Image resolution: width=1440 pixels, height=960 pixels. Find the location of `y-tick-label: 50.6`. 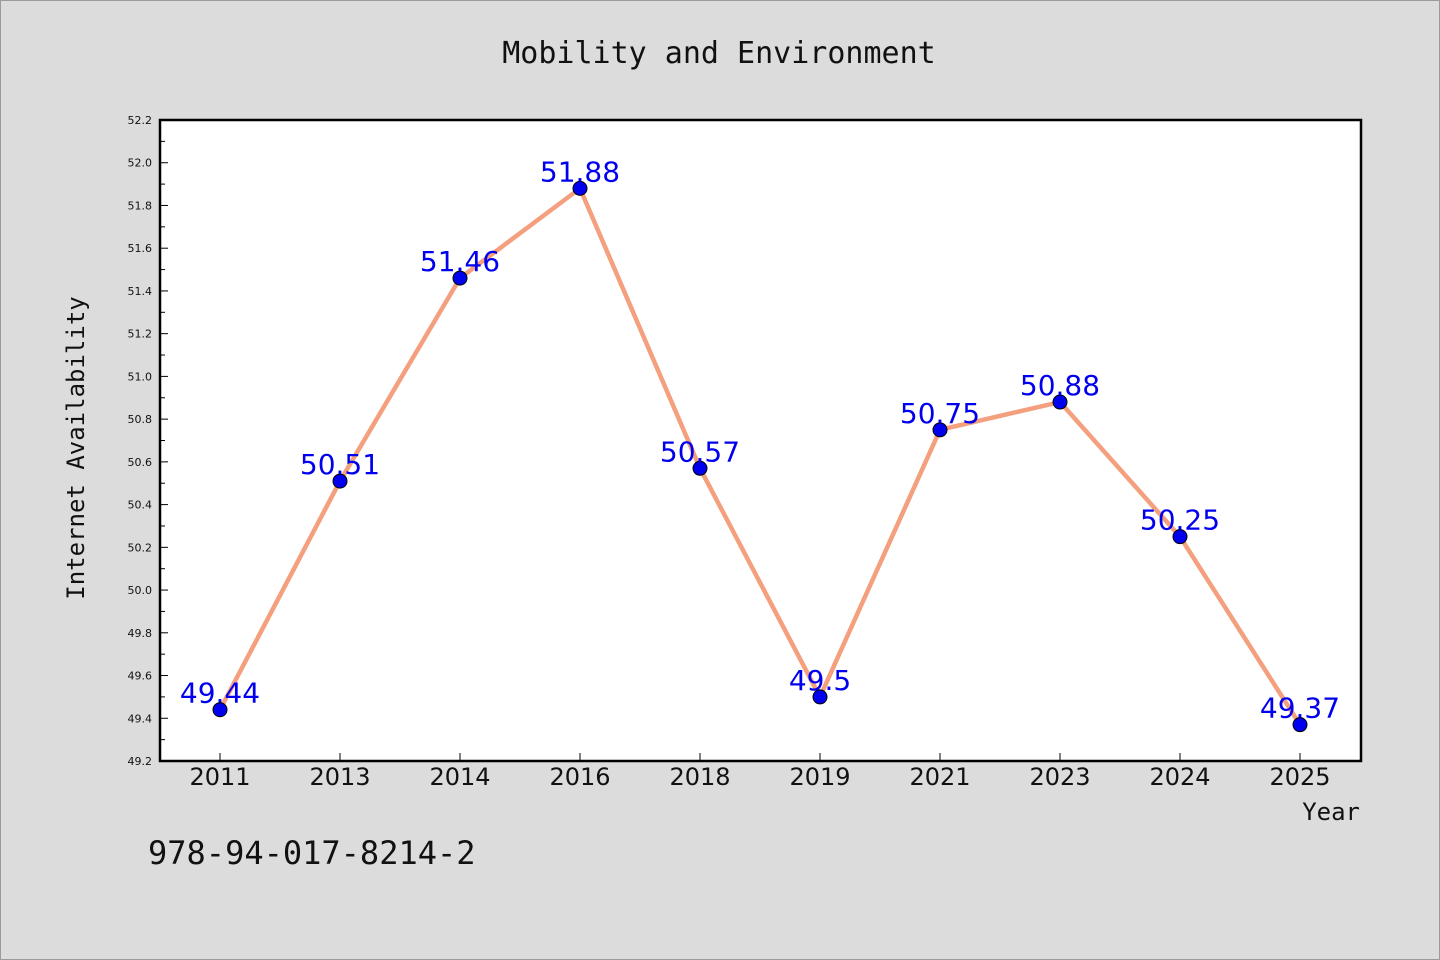

y-tick-label: 50.6 is located at coordinates (140, 462).